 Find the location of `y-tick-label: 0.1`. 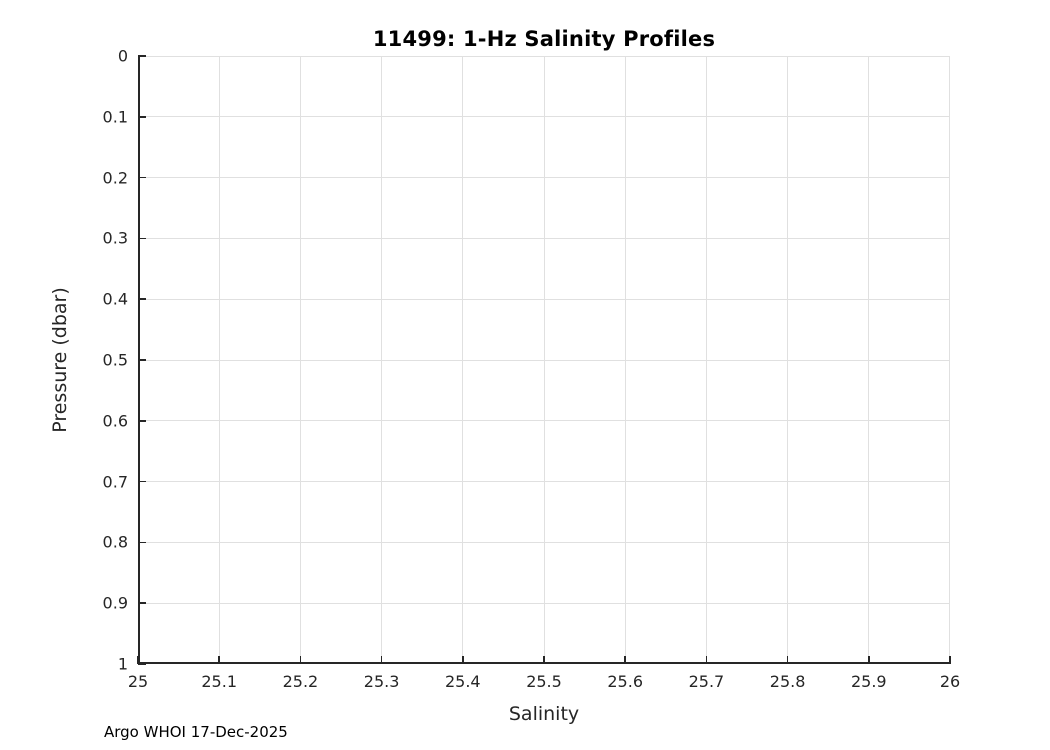

y-tick-label: 0.1 is located at coordinates (115, 117).